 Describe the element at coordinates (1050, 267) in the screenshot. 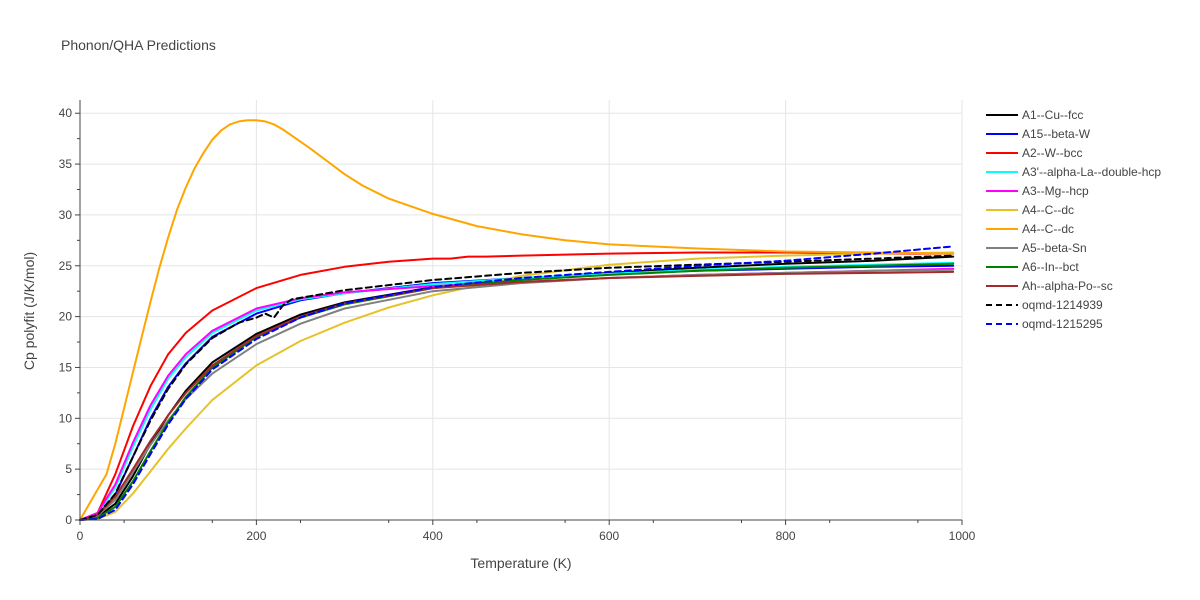

I see `legend-label: A6--In--bct` at that location.